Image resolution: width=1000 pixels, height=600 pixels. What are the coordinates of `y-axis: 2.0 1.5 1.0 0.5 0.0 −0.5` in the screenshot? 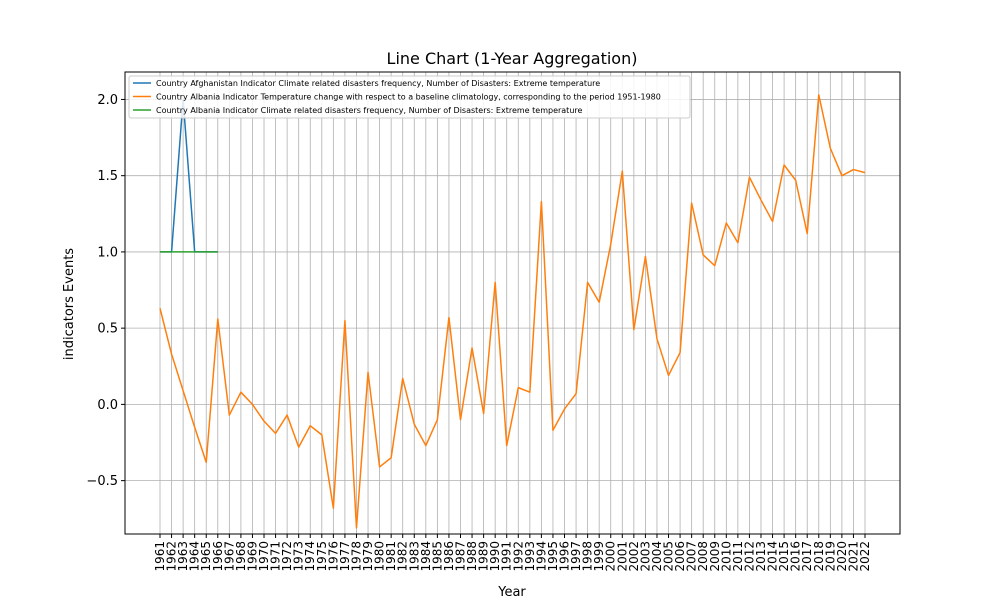 It's located at (105, 291).